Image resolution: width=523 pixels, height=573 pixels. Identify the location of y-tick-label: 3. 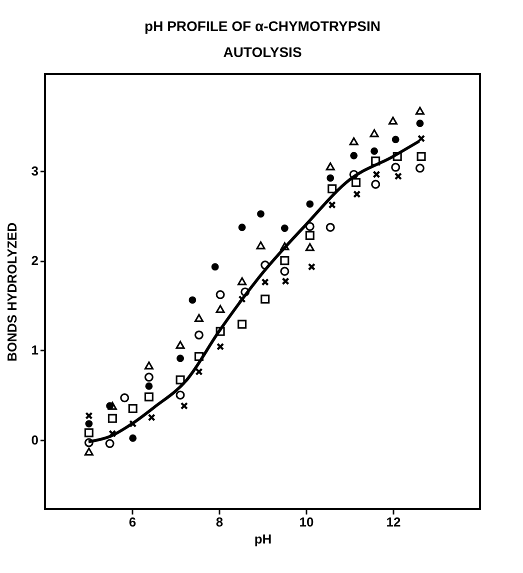
(34, 170).